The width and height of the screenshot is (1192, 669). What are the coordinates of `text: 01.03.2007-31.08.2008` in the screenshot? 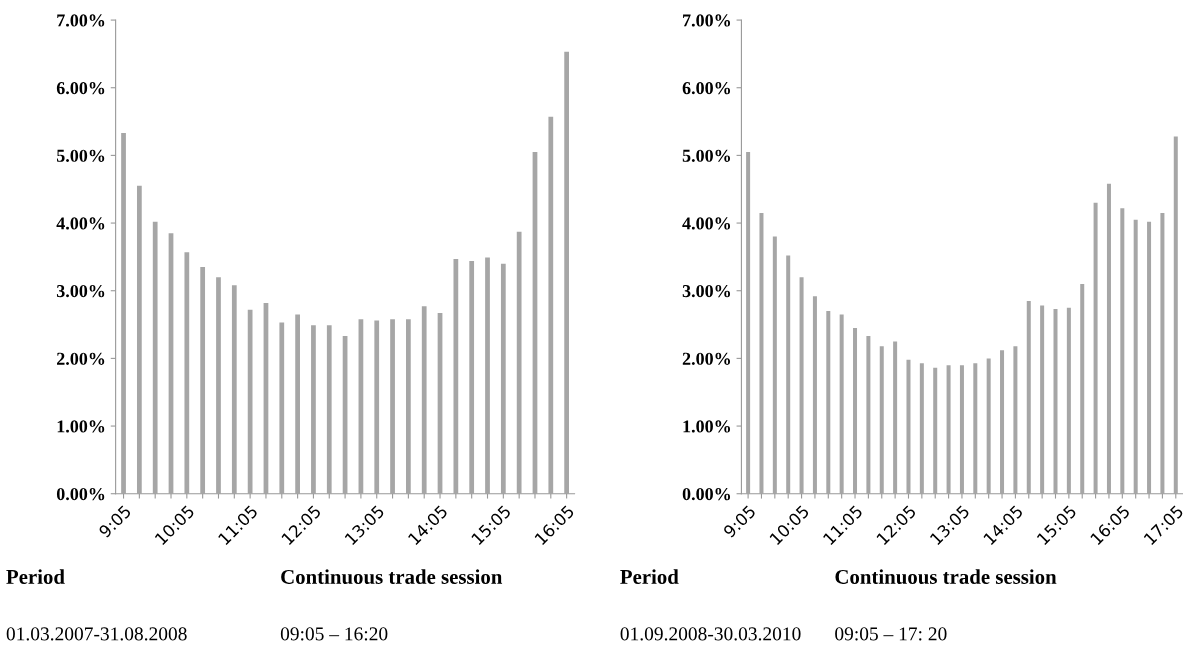 It's located at (96, 634).